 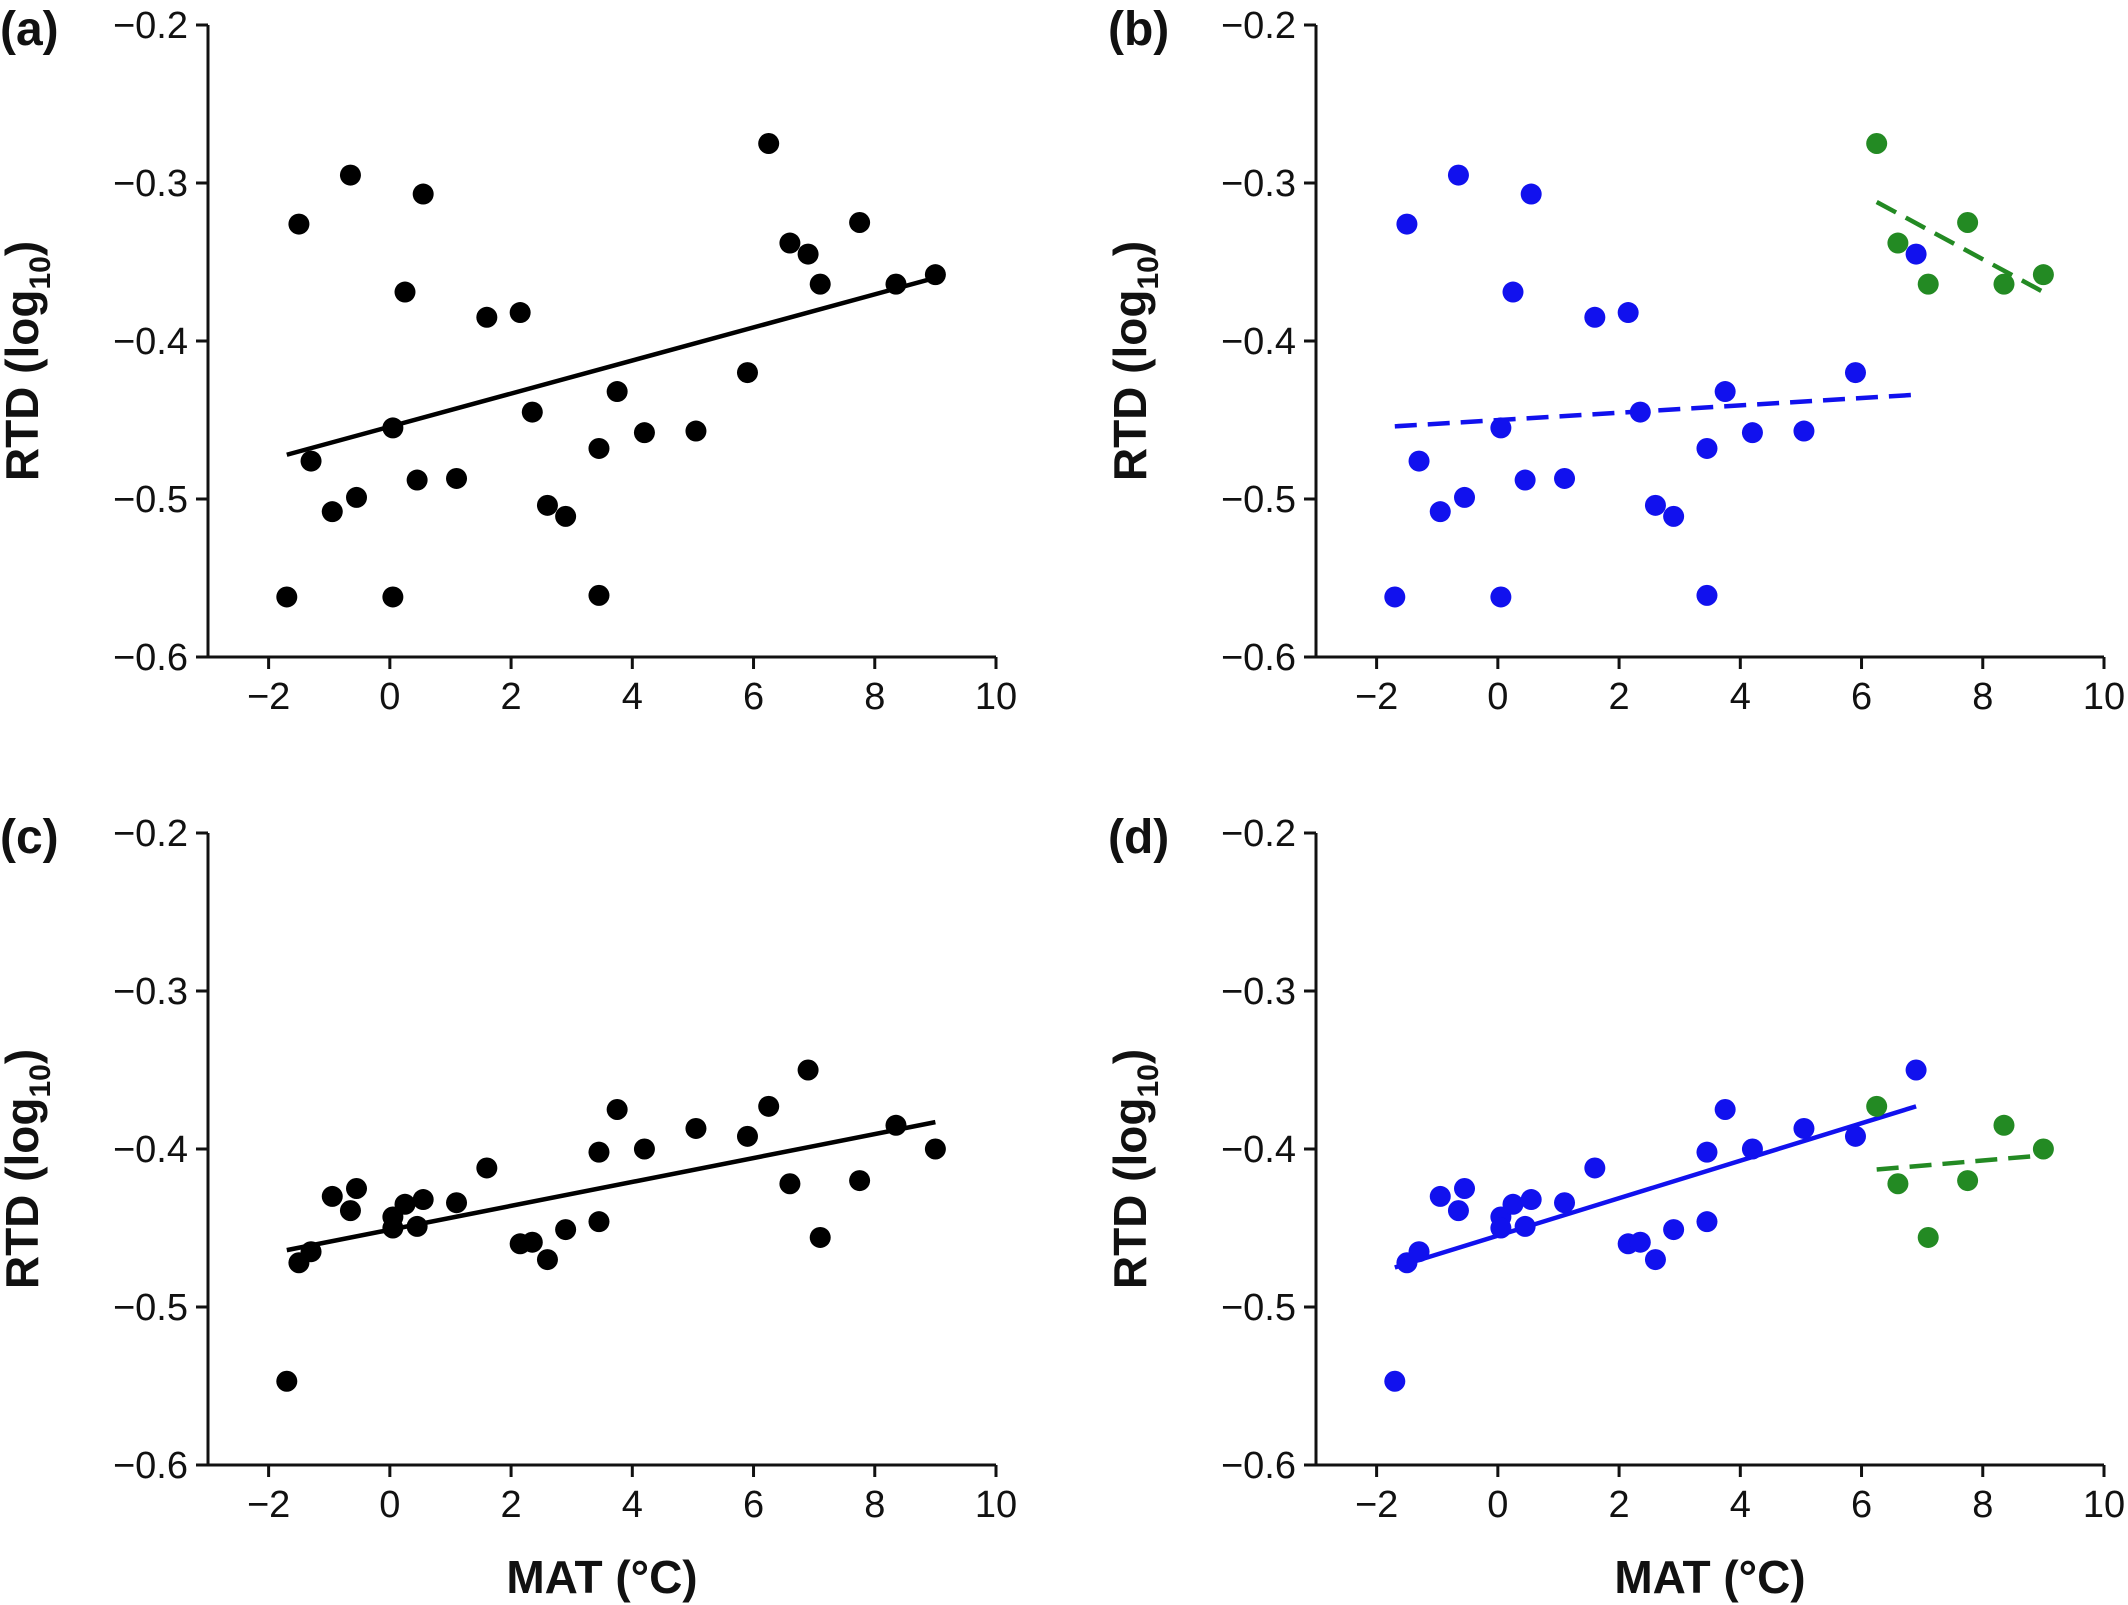 What do you see at coordinates (1619, 697) in the screenshot?
I see `x-tick-label: 2` at bounding box center [1619, 697].